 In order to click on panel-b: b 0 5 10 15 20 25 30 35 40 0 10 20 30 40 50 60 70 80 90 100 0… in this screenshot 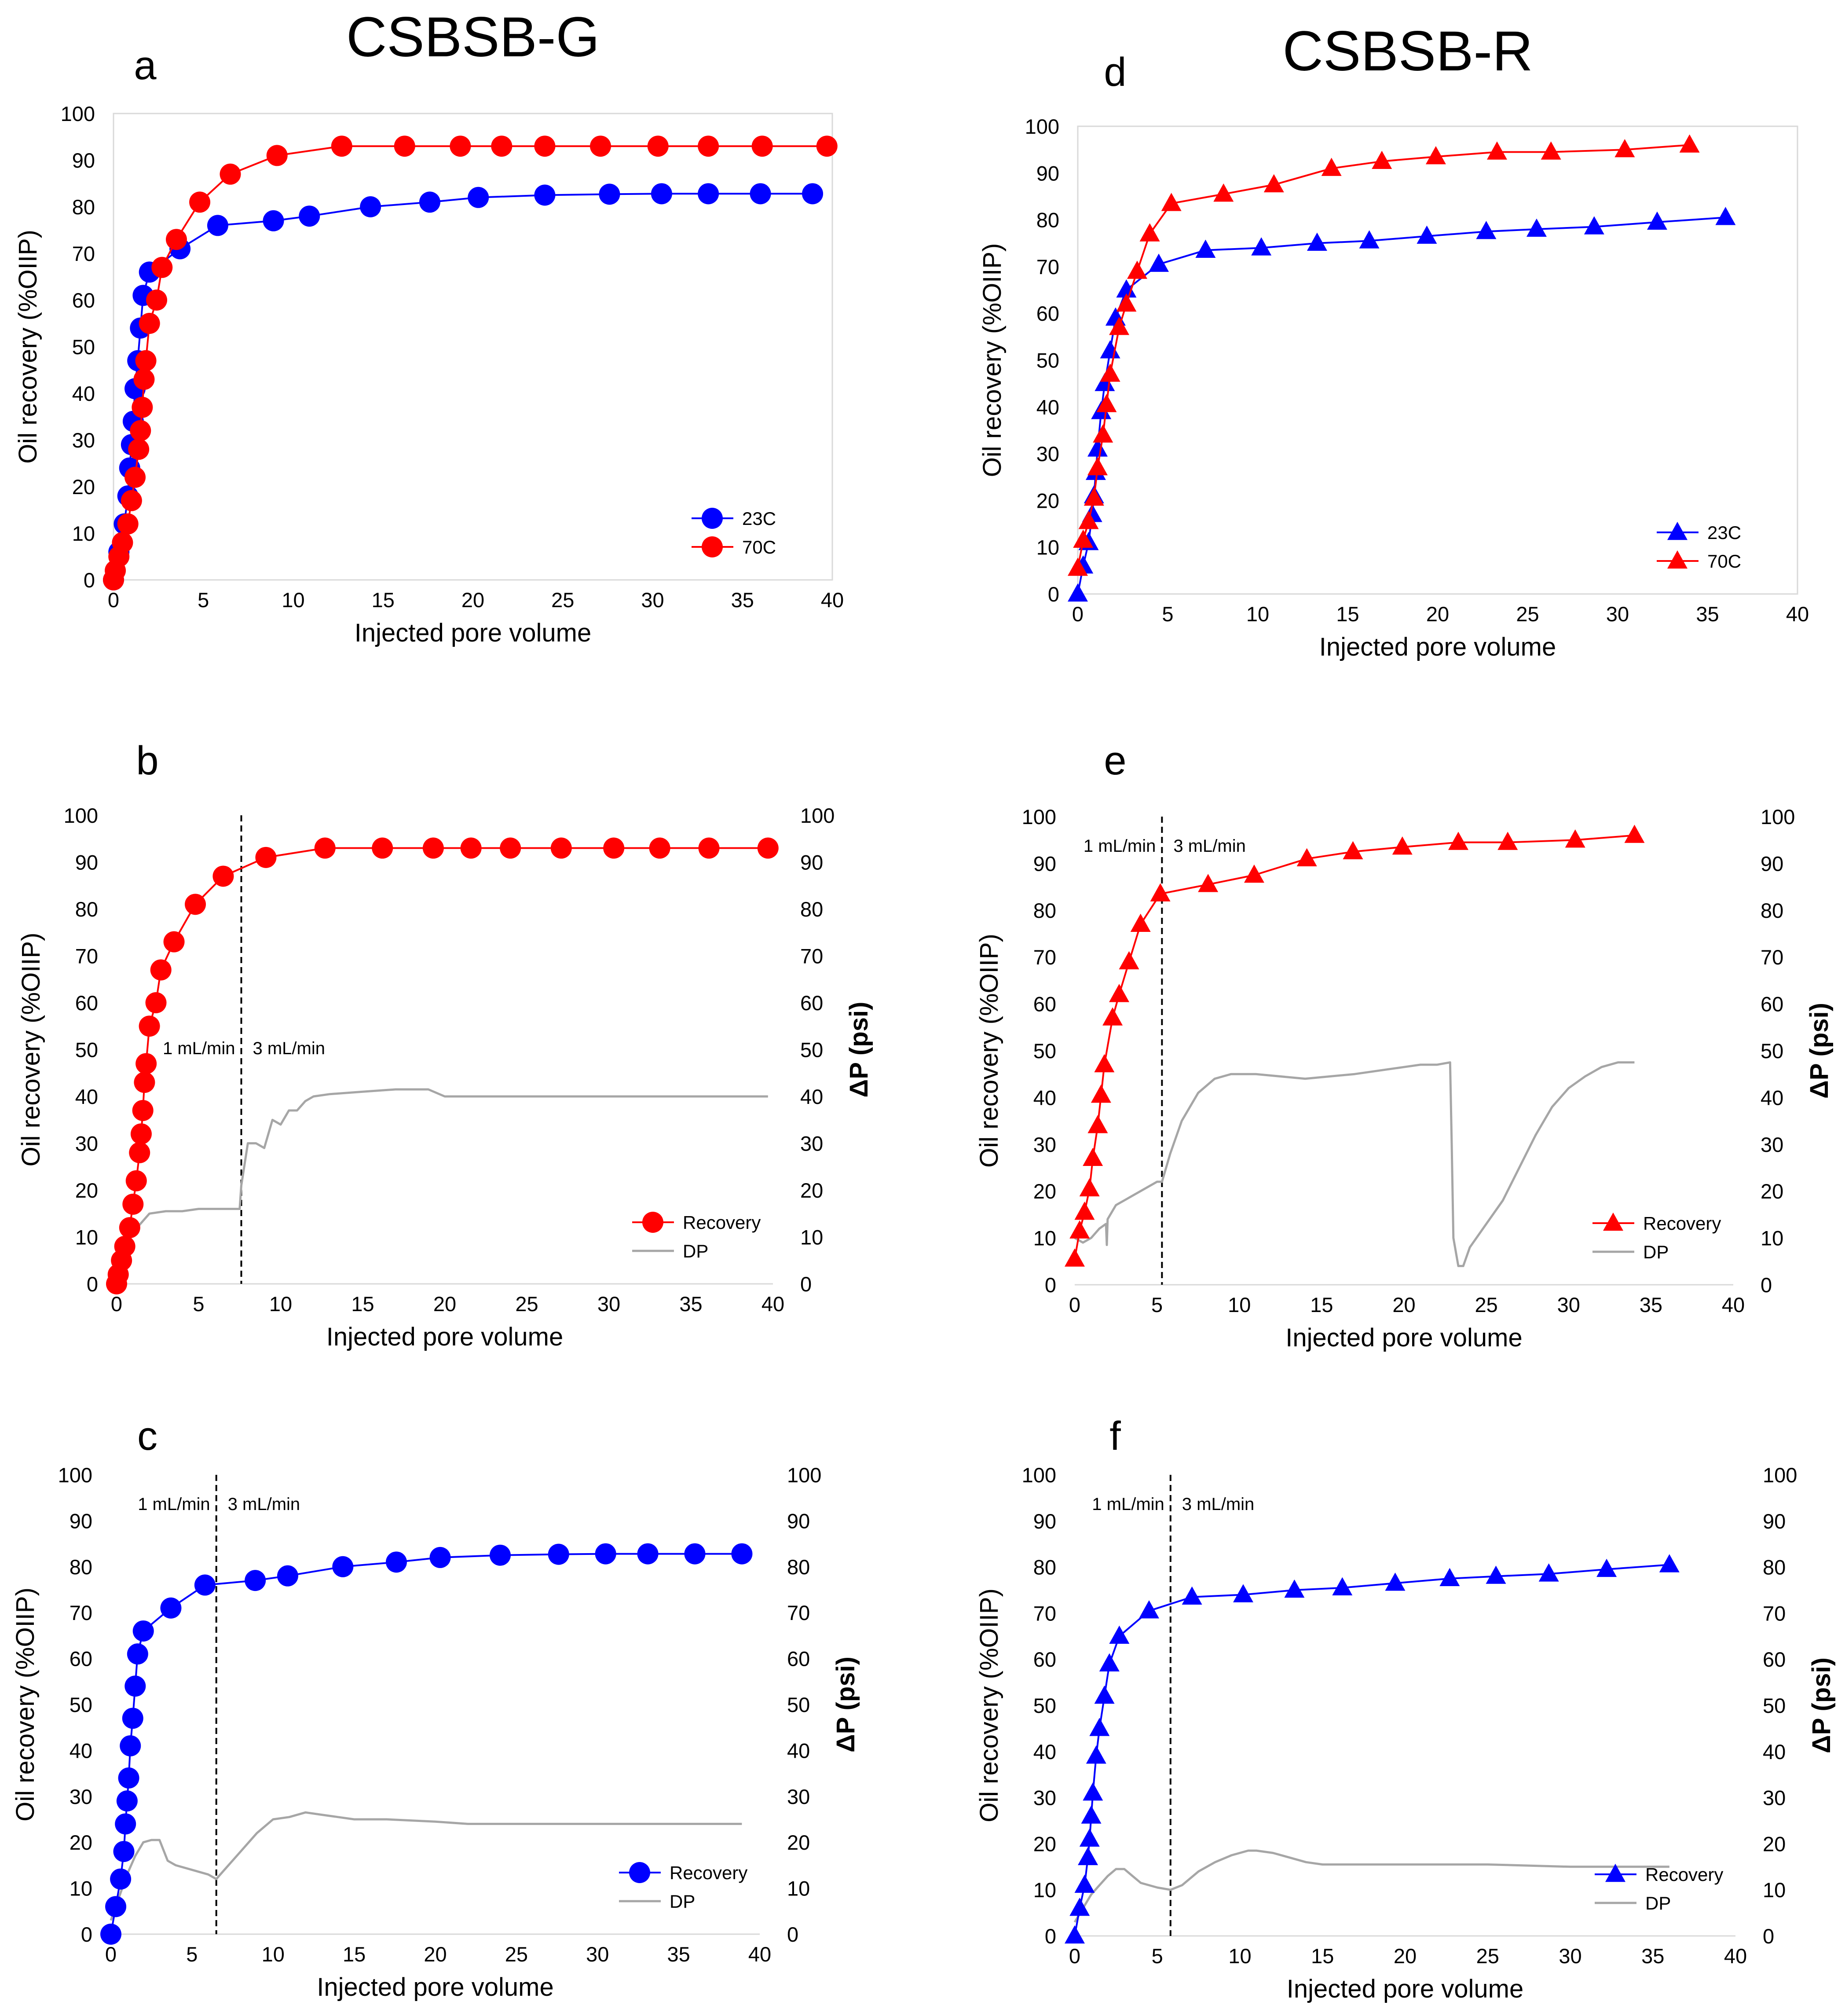, I will do `click(445, 1044)`.